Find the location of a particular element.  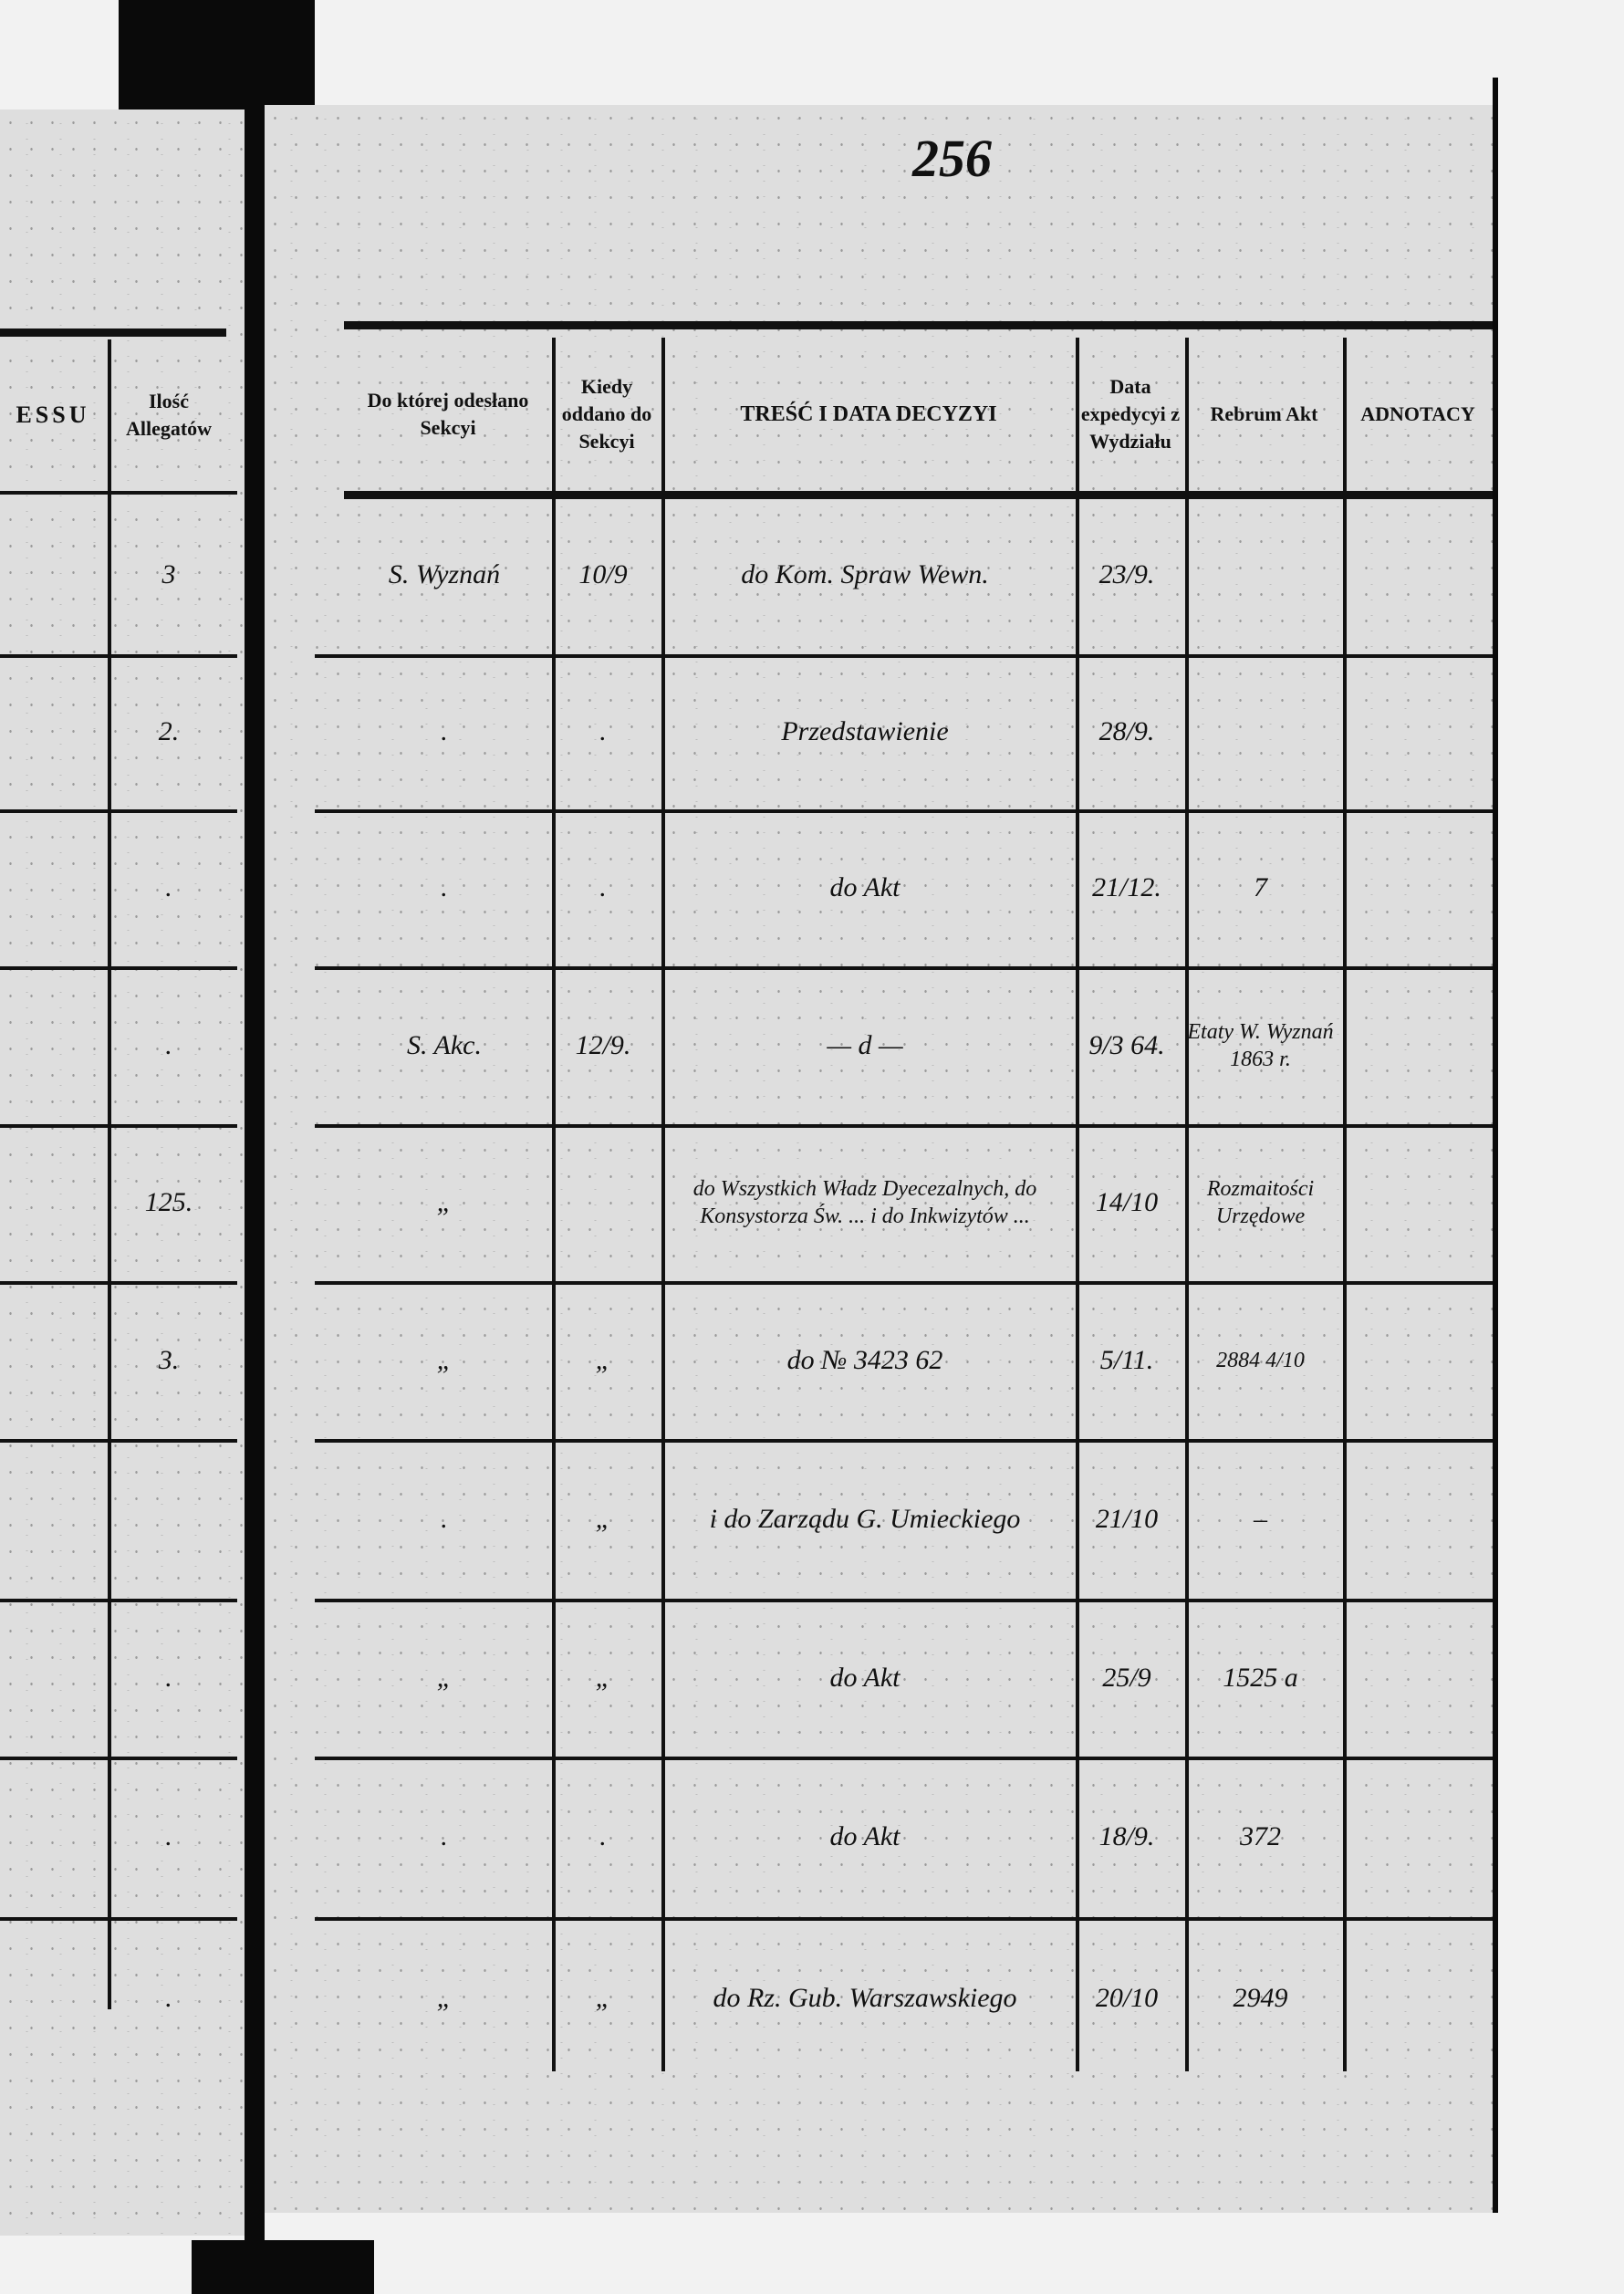

table-cell: 10/9 is located at coordinates (603, 573).